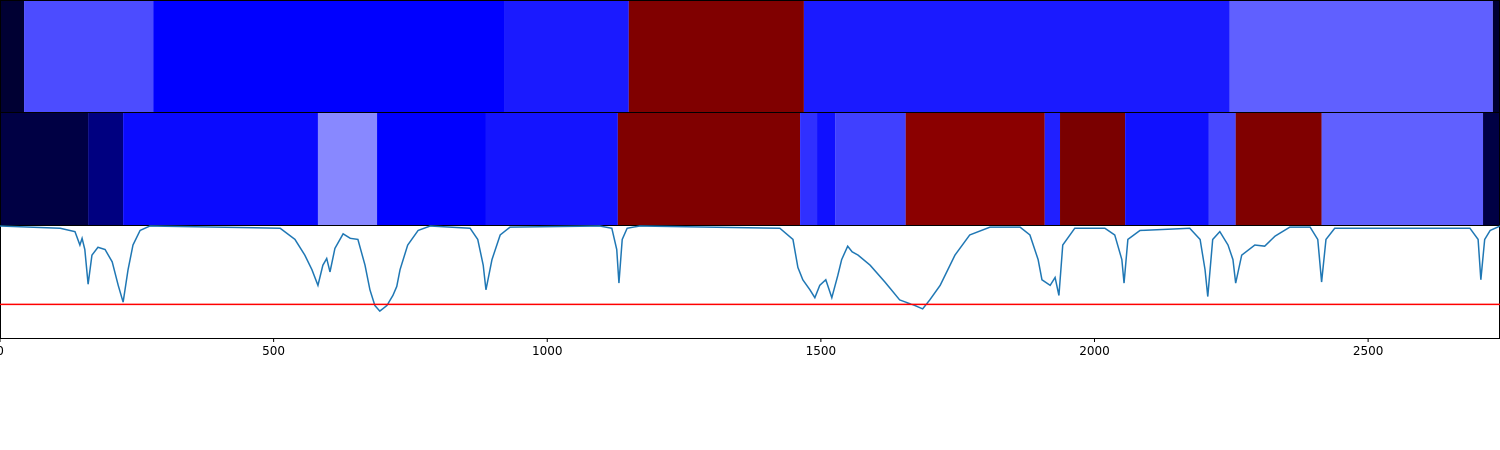 The width and height of the screenshot is (1500, 450). I want to click on x-tick-label: 0, so click(2, 351).